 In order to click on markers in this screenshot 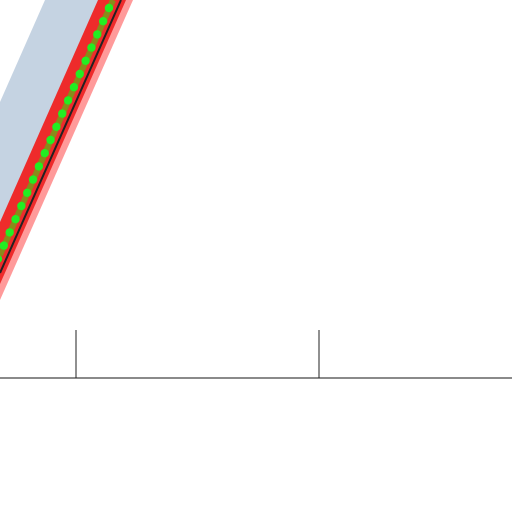, I will do `click(57, 133)`.